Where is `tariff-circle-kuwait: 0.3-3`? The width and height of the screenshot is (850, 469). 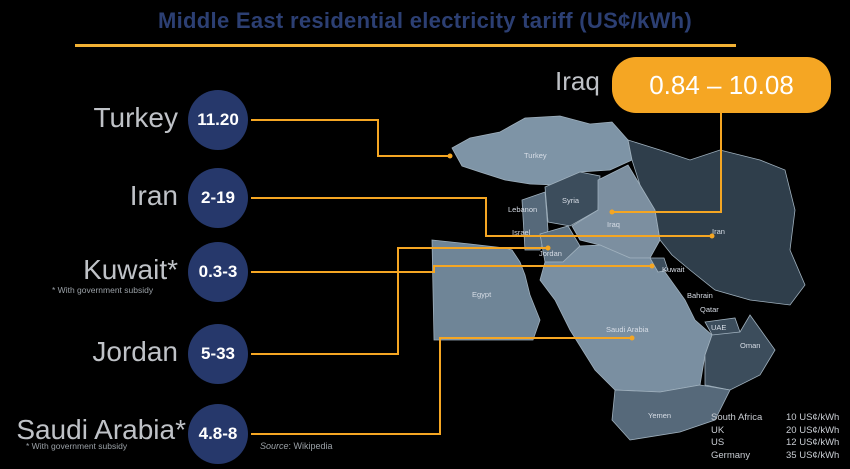 tariff-circle-kuwait: 0.3-3 is located at coordinates (218, 272).